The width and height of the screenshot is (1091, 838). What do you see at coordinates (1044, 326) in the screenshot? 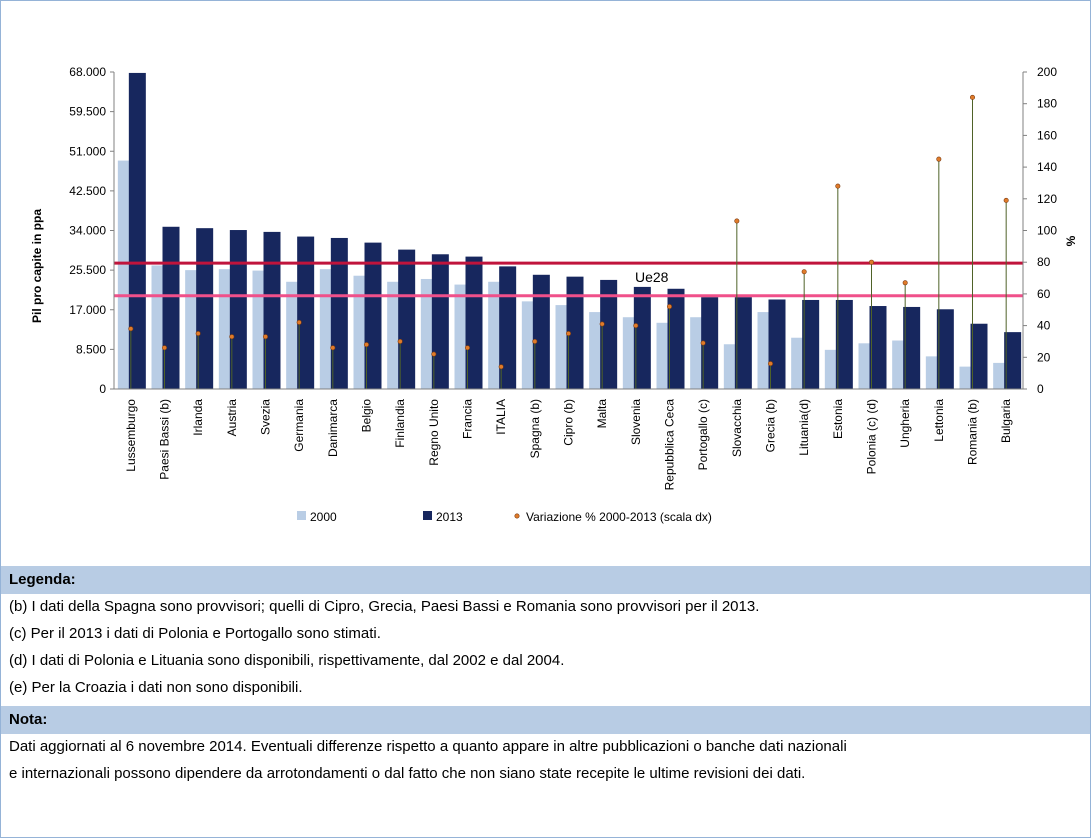
I see `y2-tick-label: 40` at bounding box center [1044, 326].